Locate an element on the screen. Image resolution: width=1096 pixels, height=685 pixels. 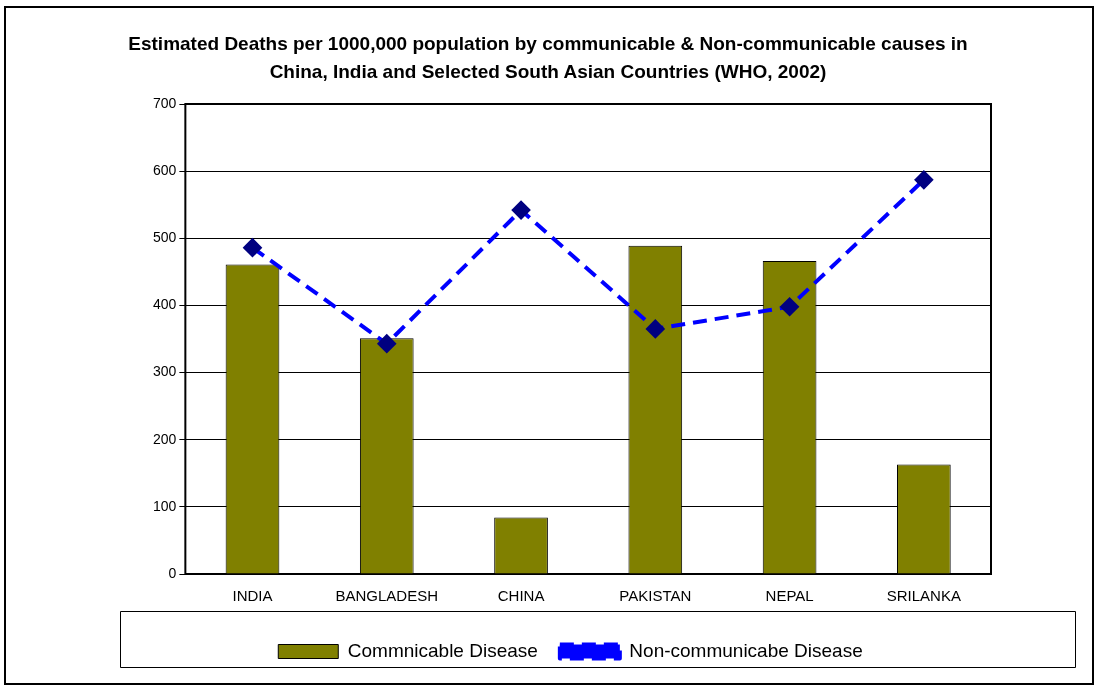
y-tick-label: 0 is located at coordinates (172, 572).